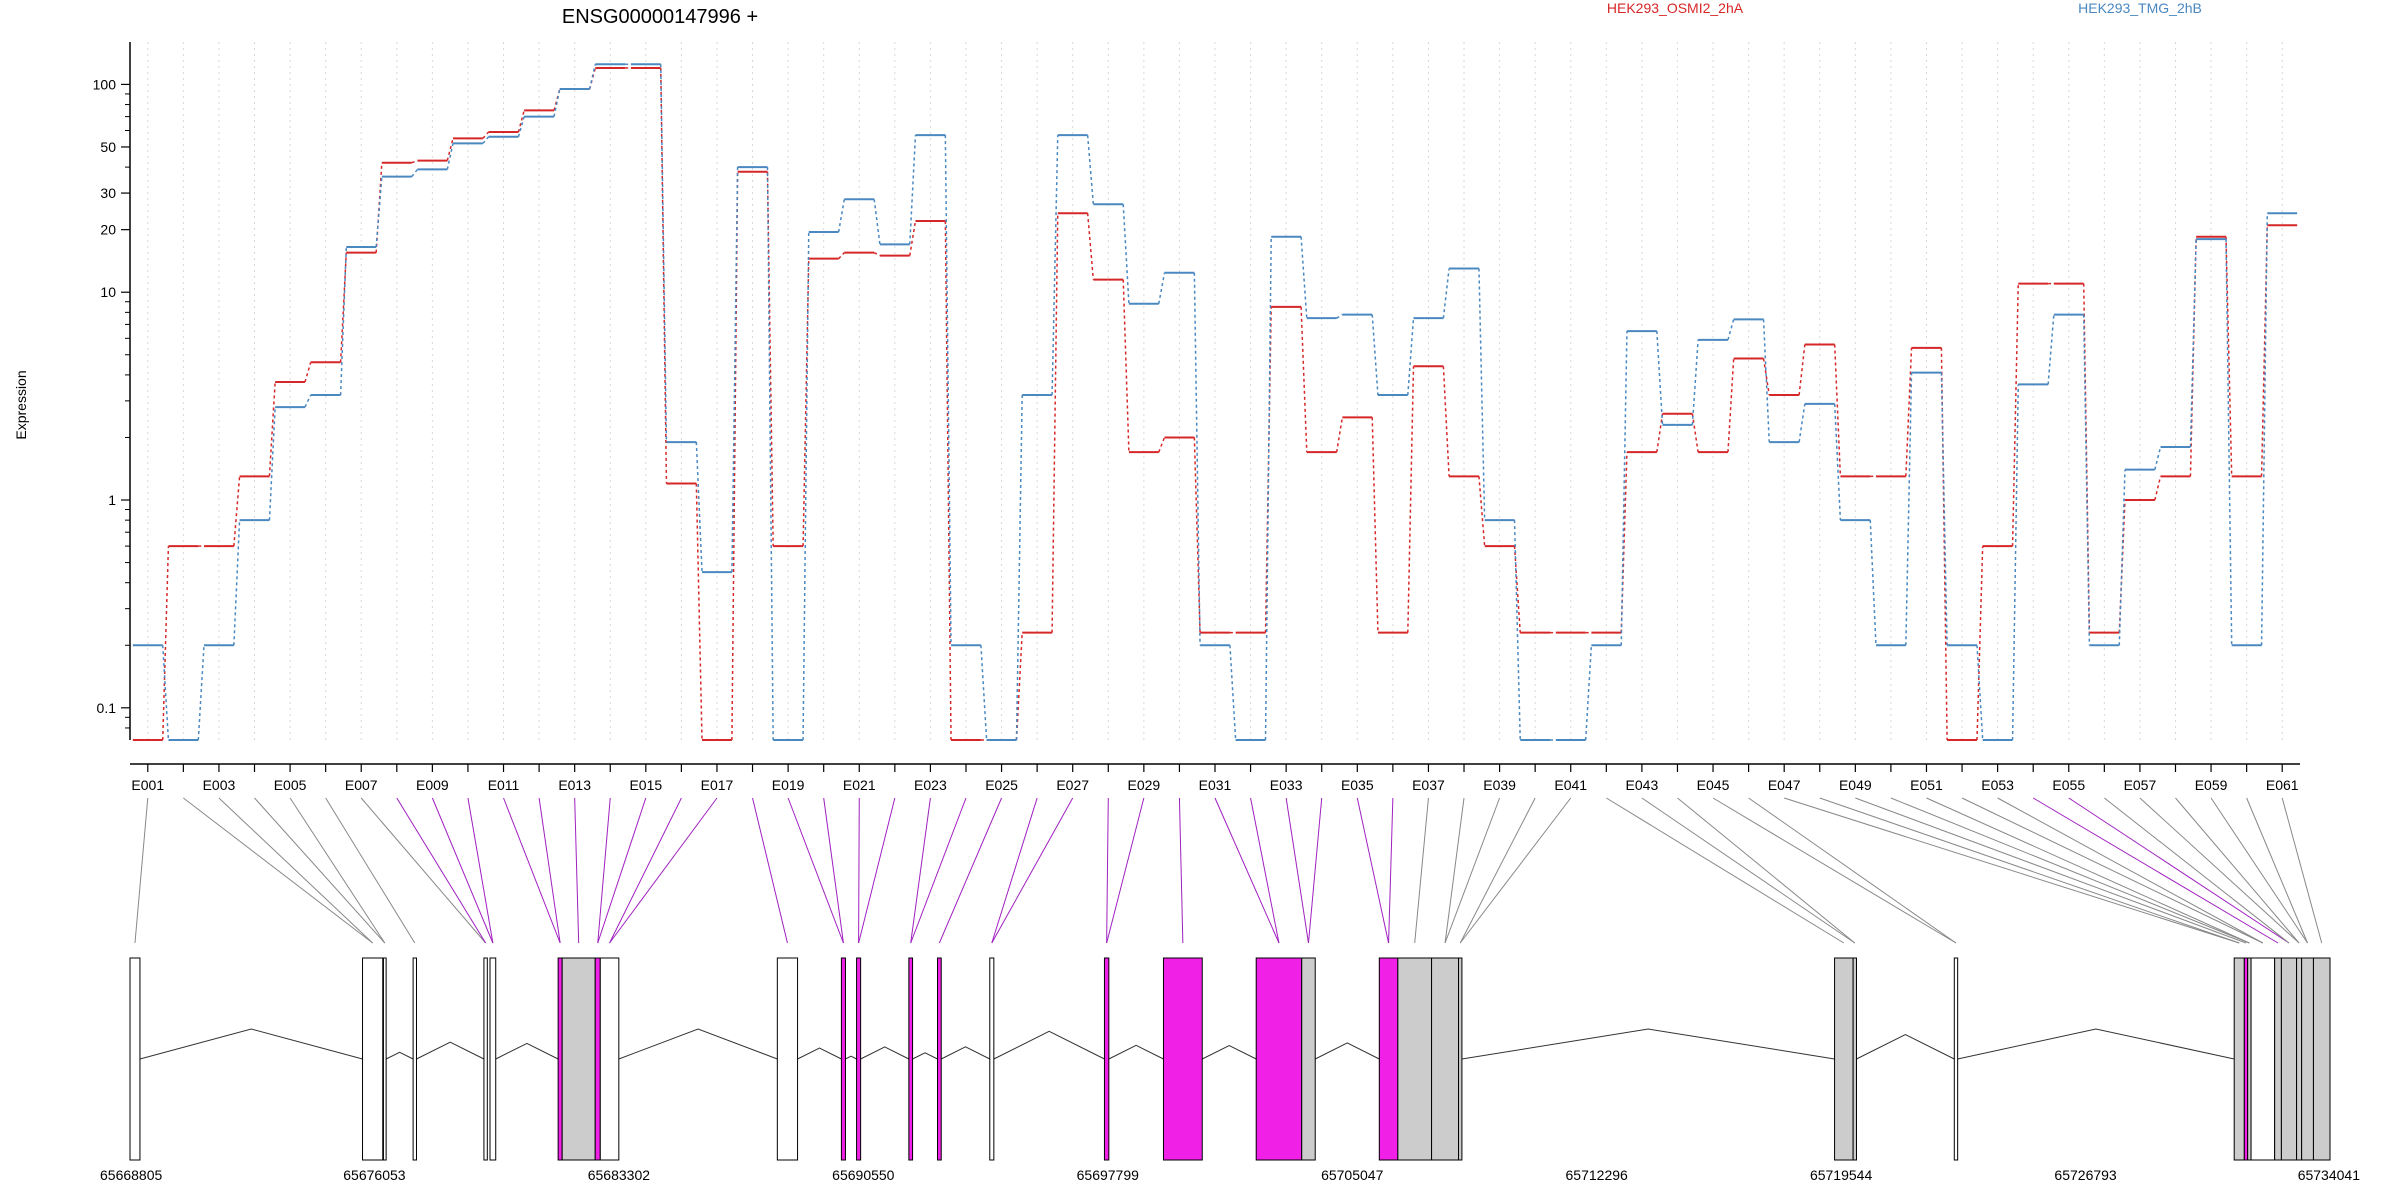 The image size is (2400, 1200). Describe the element at coordinates (549, 870) in the screenshot. I see `connector-E012` at that location.